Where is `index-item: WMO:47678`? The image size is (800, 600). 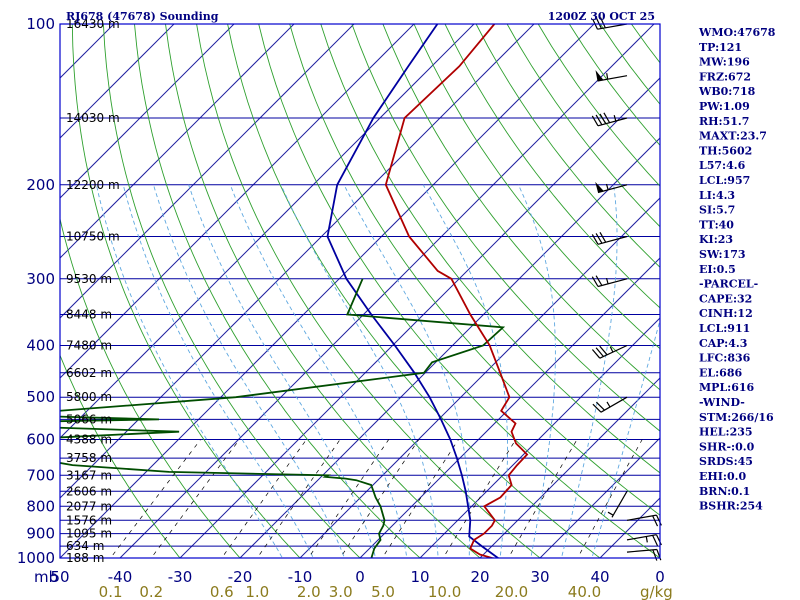
index-item: WMO:47678 is located at coordinates (737, 32).